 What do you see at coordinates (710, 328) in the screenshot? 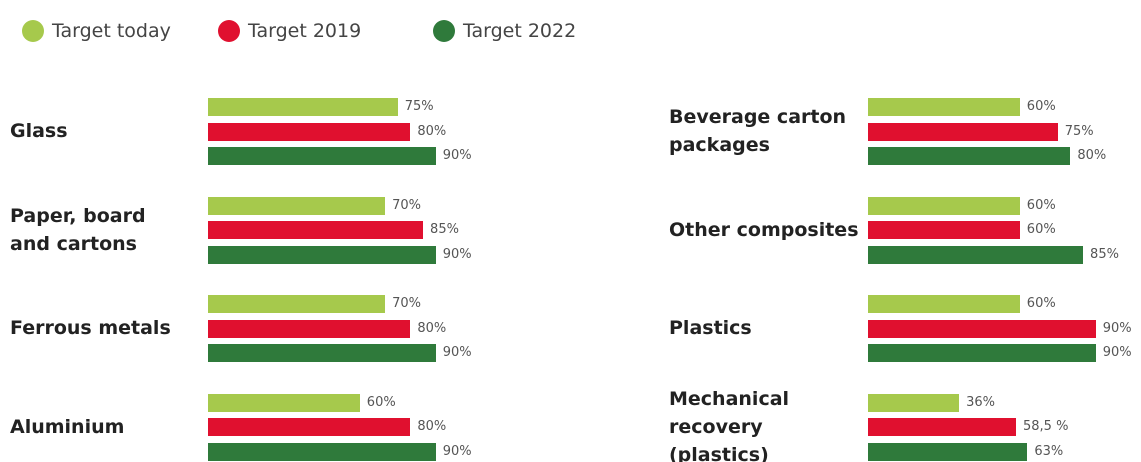
I see `category-label: Plastics` at bounding box center [710, 328].